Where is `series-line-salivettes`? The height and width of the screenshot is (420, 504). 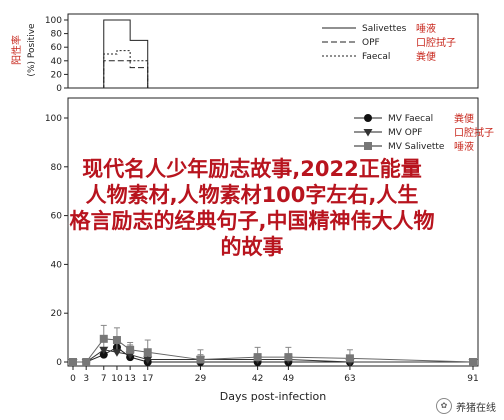 series-line-salivettes is located at coordinates (273, 54).